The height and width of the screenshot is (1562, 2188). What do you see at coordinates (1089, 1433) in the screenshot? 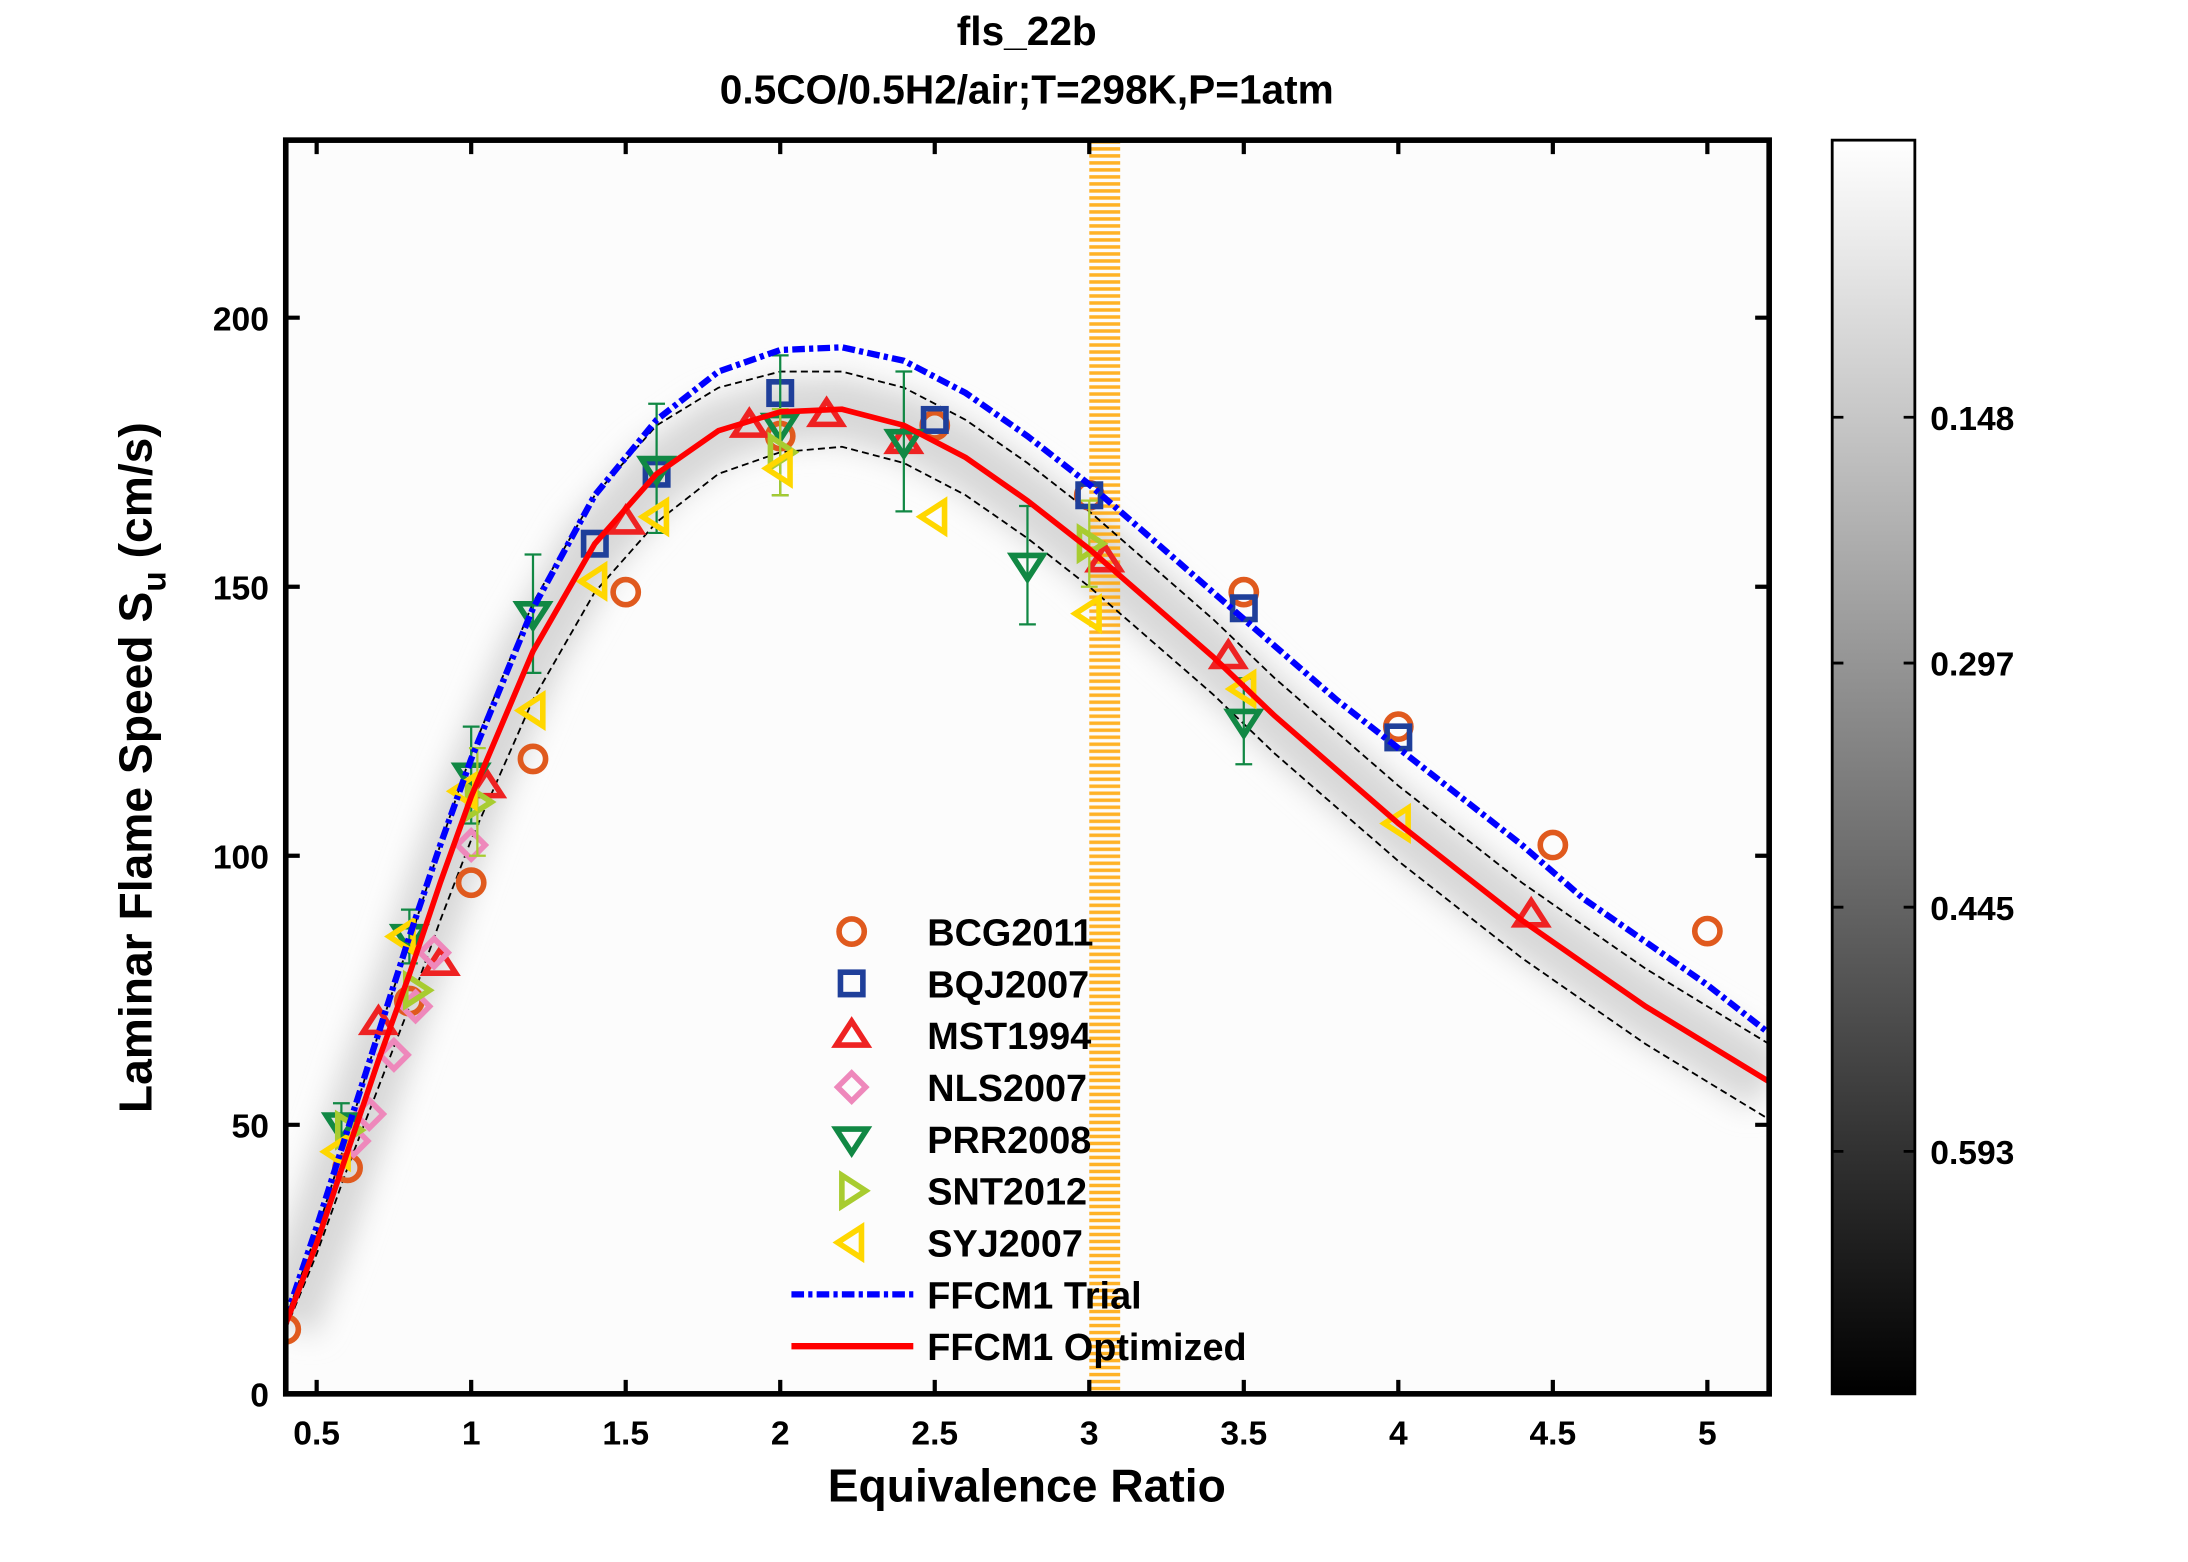
I see `x-tick-label: 3` at bounding box center [1089, 1433].